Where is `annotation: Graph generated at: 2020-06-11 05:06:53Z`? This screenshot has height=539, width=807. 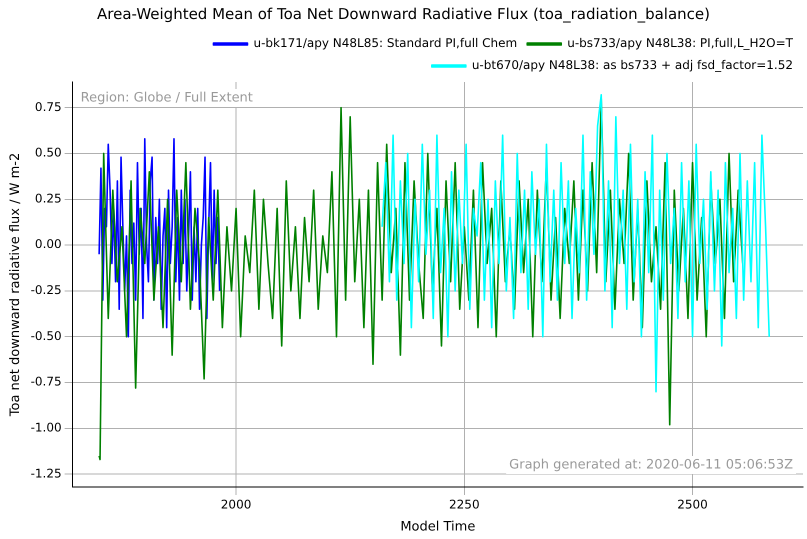
annotation: Graph generated at: 2020-06-11 05:06:53Z is located at coordinates (651, 464).